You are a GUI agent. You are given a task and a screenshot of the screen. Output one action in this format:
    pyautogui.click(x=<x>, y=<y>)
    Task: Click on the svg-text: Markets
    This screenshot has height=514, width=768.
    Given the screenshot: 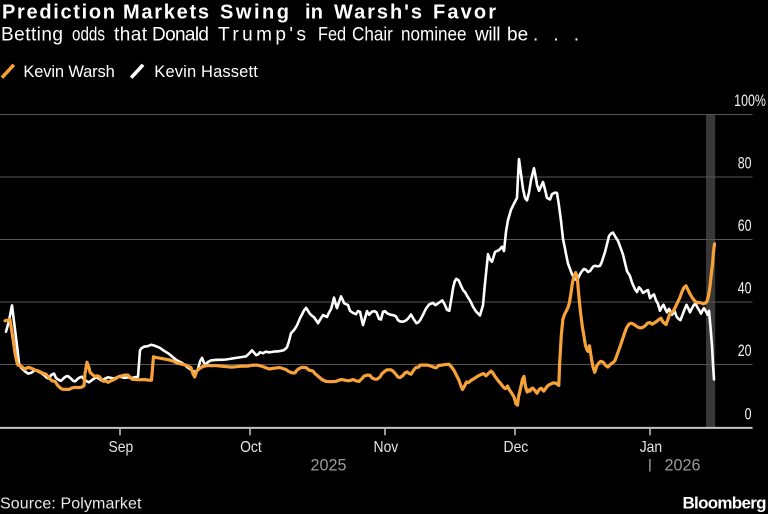 What is the action you would take?
    pyautogui.click(x=166, y=13)
    